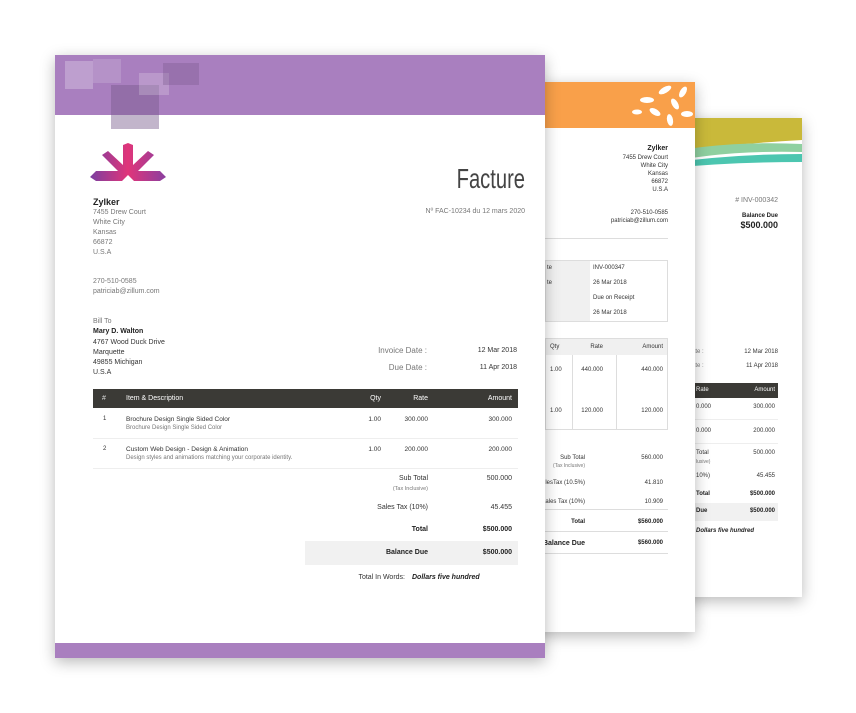 The width and height of the screenshot is (856, 713). Describe the element at coordinates (104, 398) in the screenshot. I see `col-num: #` at that location.